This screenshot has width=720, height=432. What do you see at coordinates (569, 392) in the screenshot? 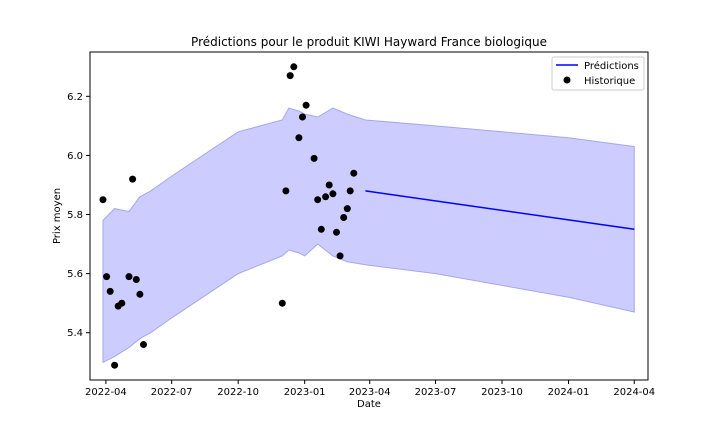
I see `x-tick-label: 2024-01` at bounding box center [569, 392].